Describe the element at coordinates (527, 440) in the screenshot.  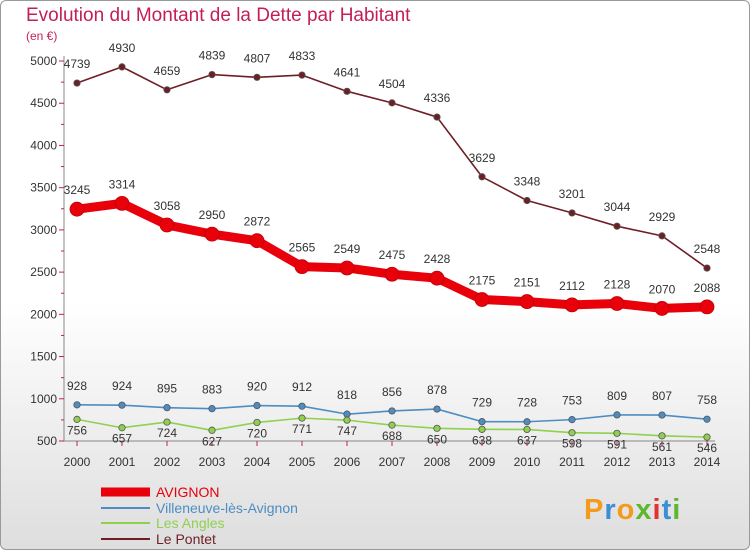
I see `data-label: 637` at that location.